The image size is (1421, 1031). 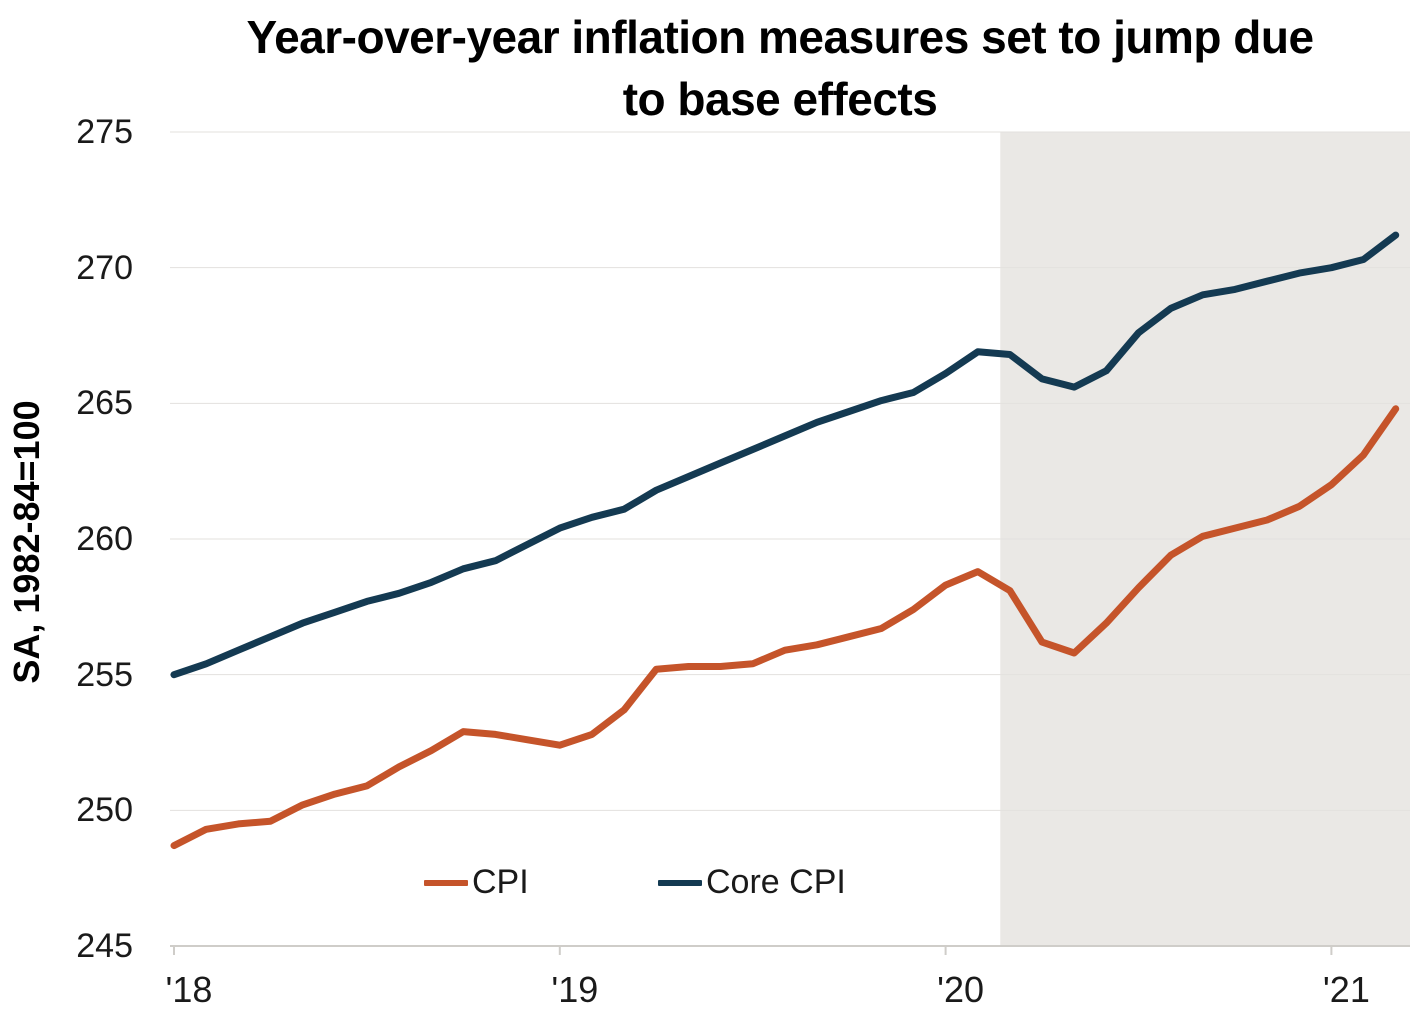 I want to click on legend-item-core-cpi: Core CPI, so click(x=752, y=882).